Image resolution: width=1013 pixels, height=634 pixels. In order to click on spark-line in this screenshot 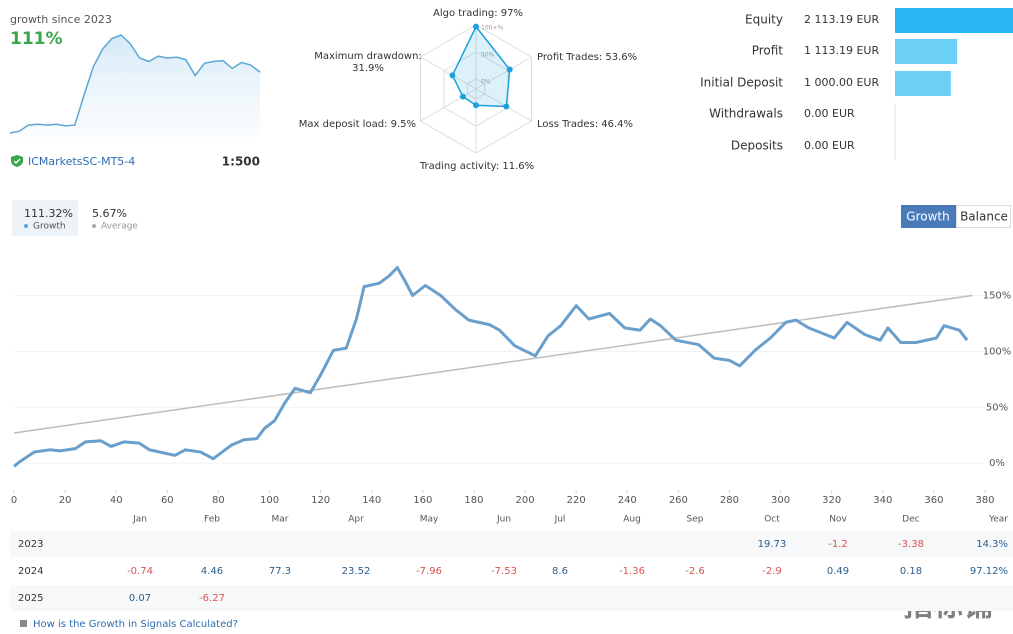, I will do `click(135, 84)`.